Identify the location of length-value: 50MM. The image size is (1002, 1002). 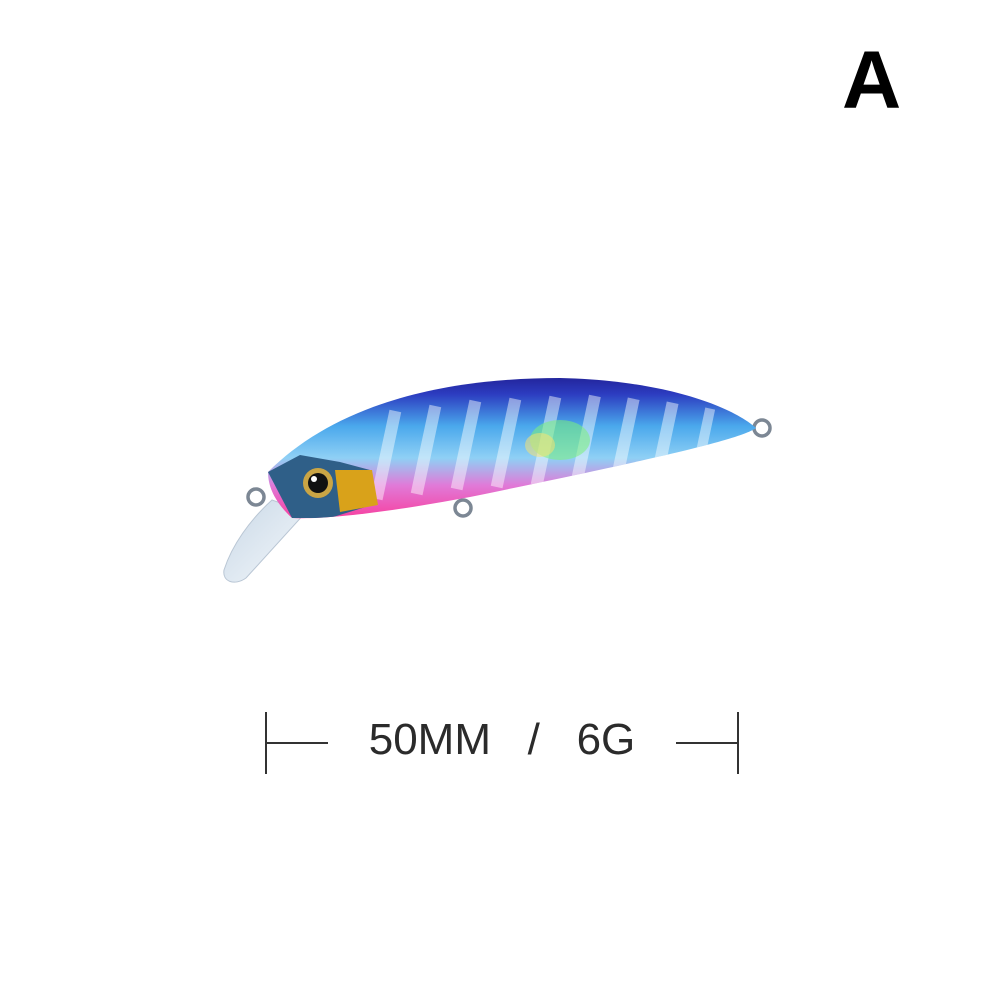
(429, 739).